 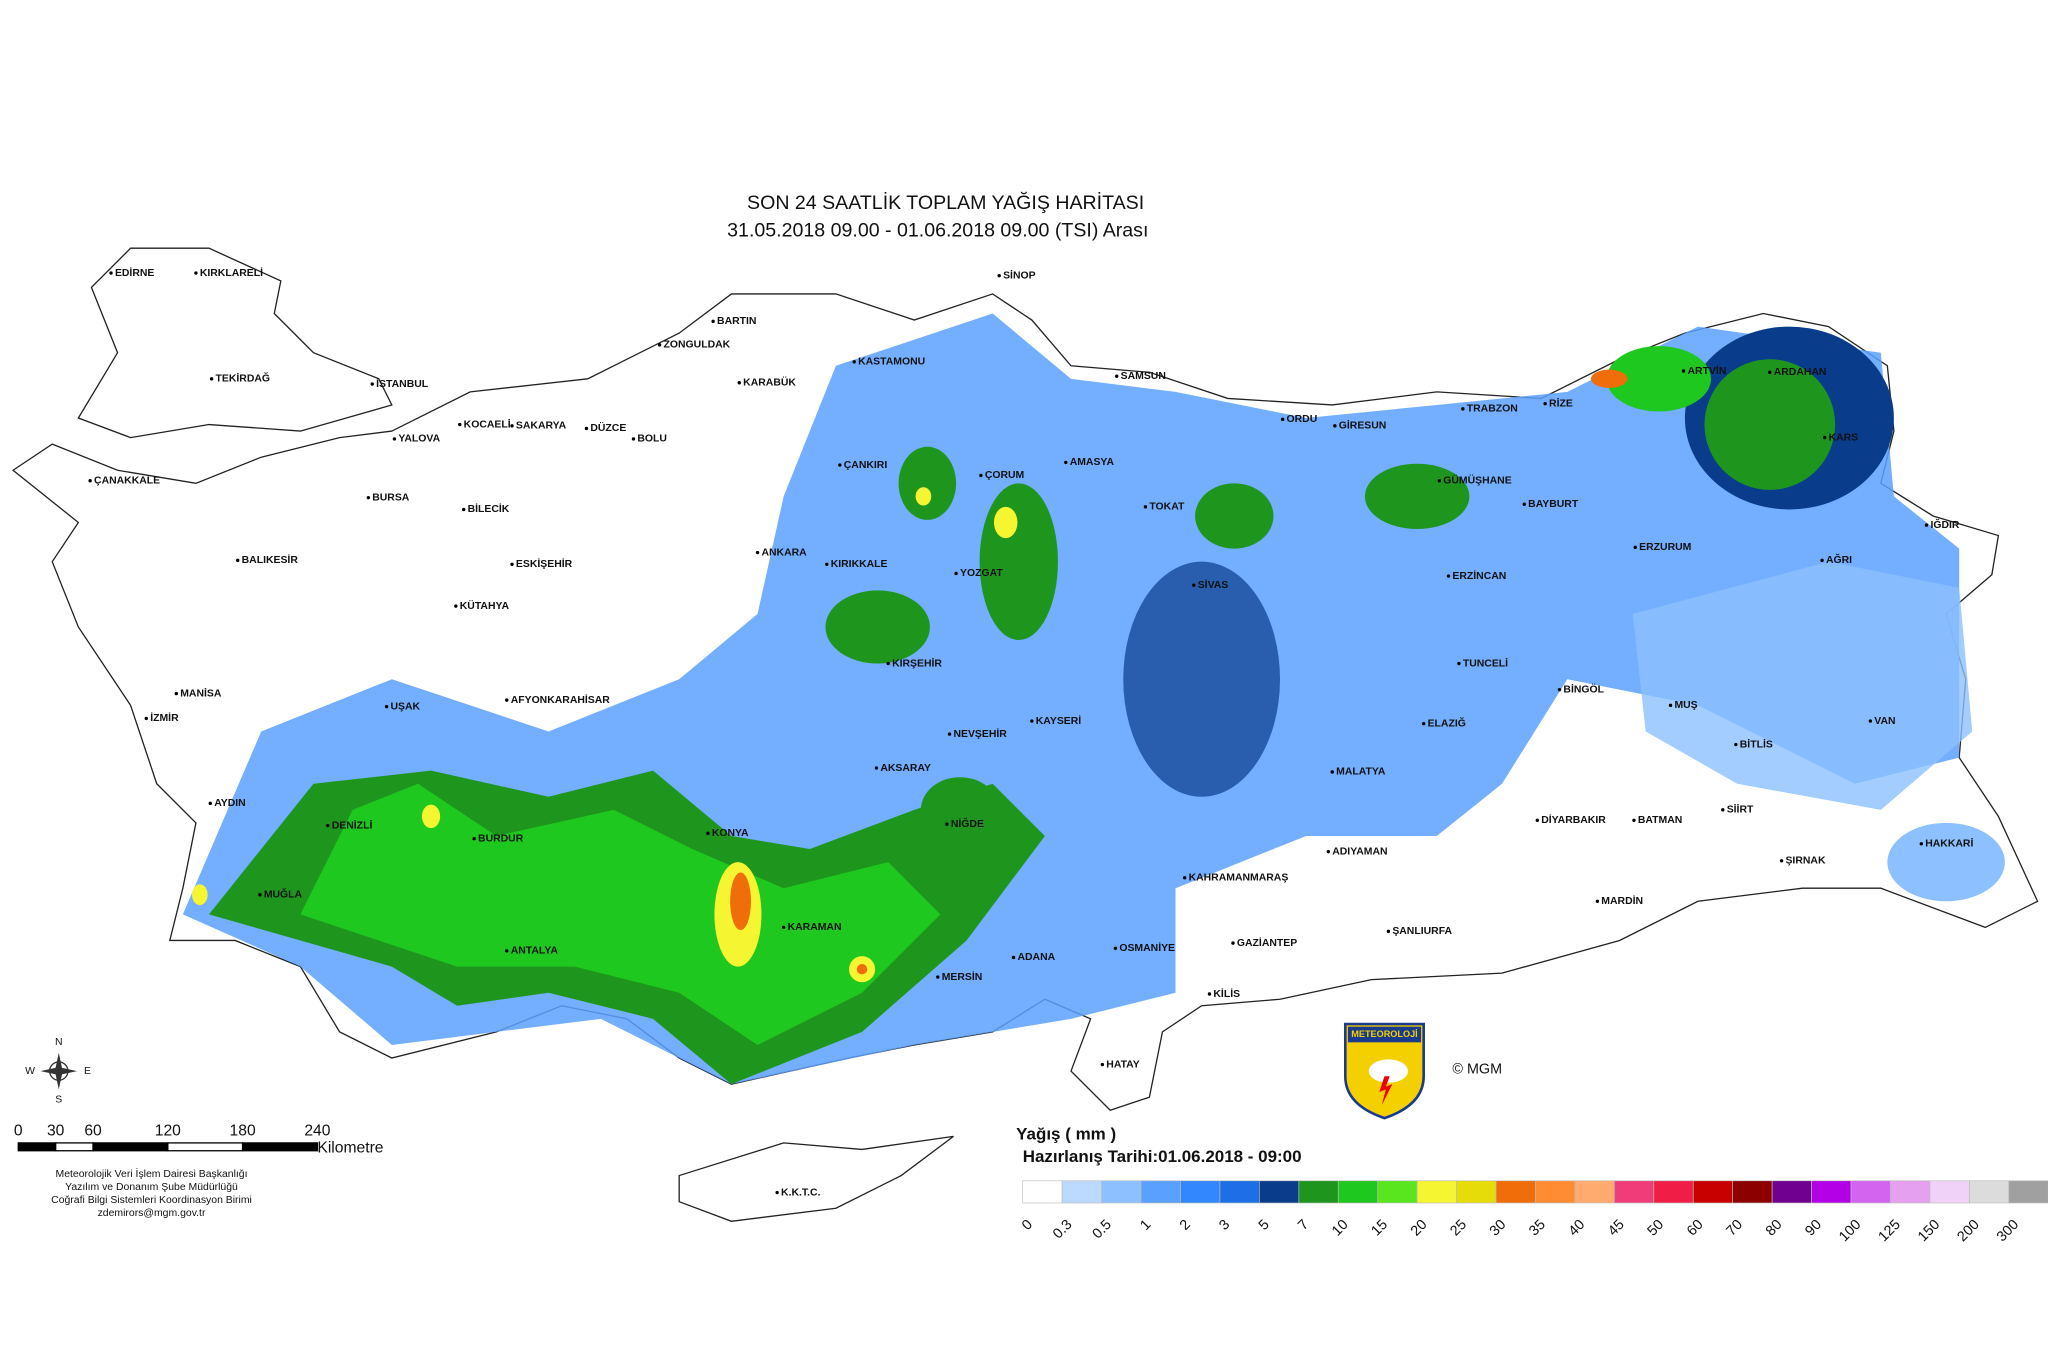 I want to click on city-label: OSMANİYE, so click(x=1147, y=947).